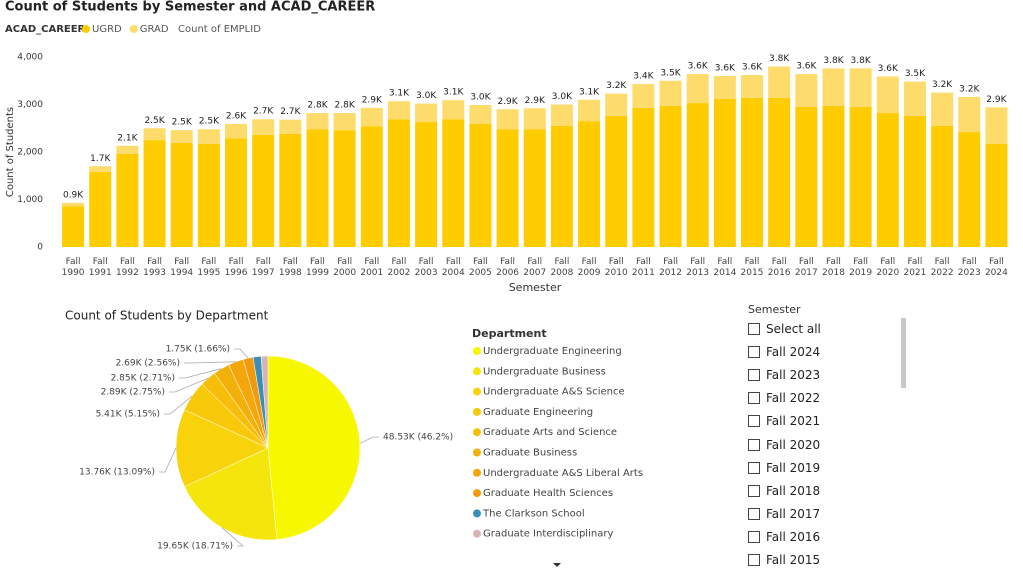 This screenshot has height=569, width=1023. What do you see at coordinates (784, 537) in the screenshot?
I see `slicer-item: Fall 2016` at bounding box center [784, 537].